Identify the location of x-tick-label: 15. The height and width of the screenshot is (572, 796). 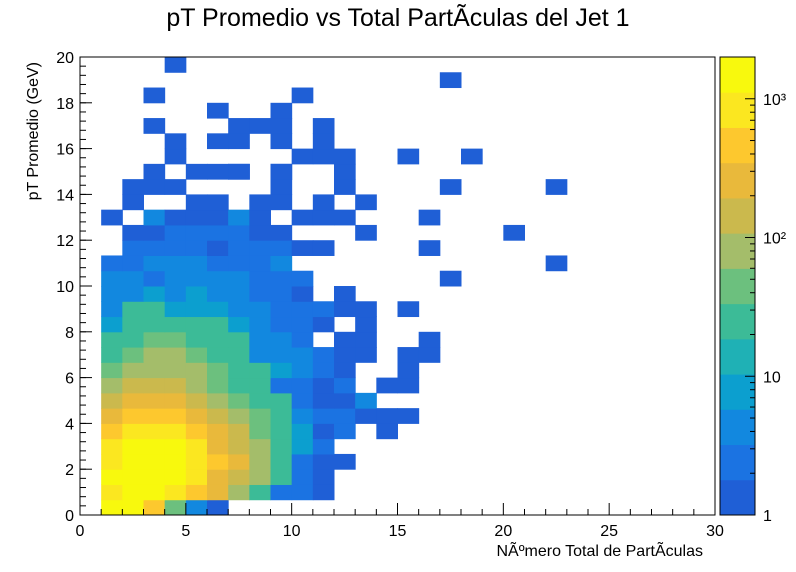
(398, 531).